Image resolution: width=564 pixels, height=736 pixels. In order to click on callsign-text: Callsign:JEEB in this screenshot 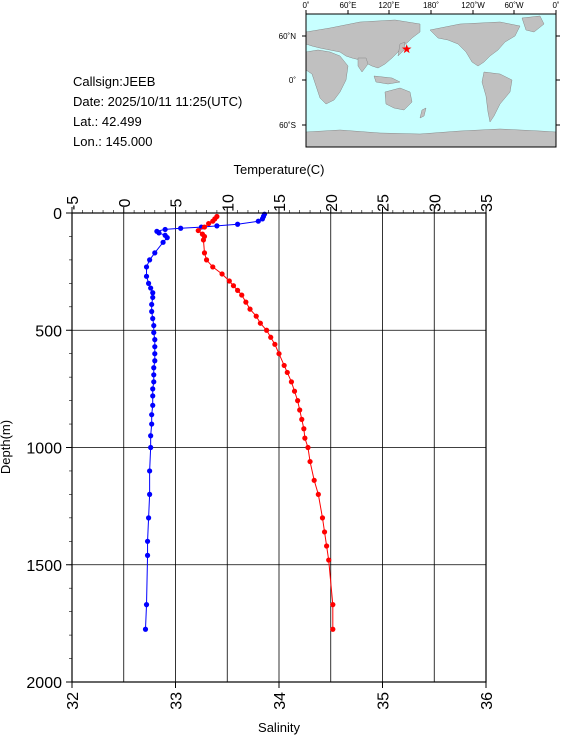, I will do `click(114, 81)`.